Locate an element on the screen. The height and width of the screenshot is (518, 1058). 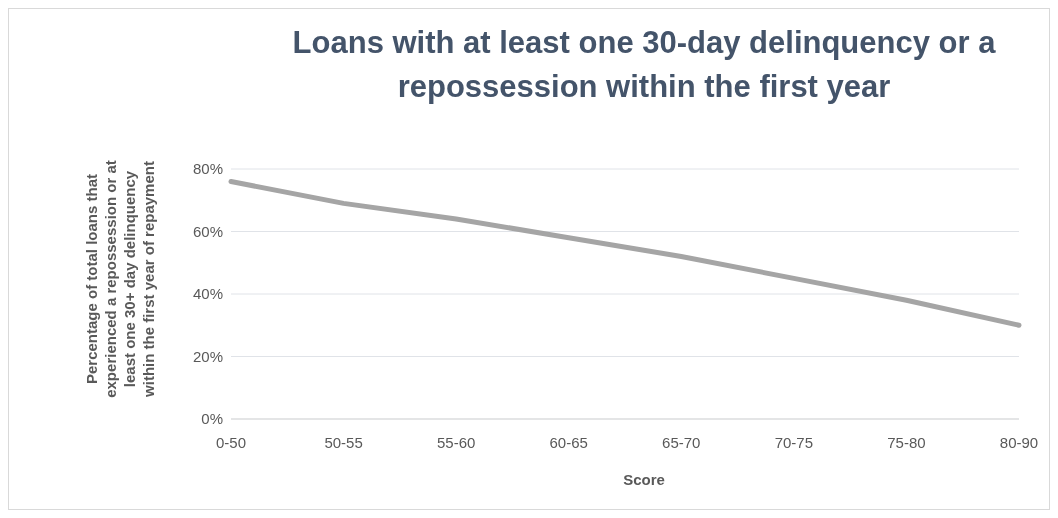
x-axis-title: Score is located at coordinates (644, 479).